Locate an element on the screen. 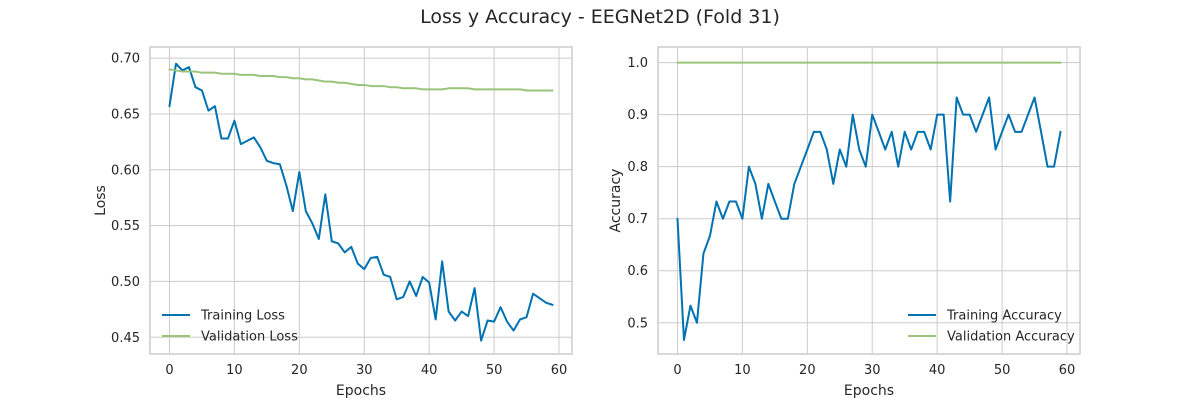  loss-x-tick-label: 60 is located at coordinates (559, 370).